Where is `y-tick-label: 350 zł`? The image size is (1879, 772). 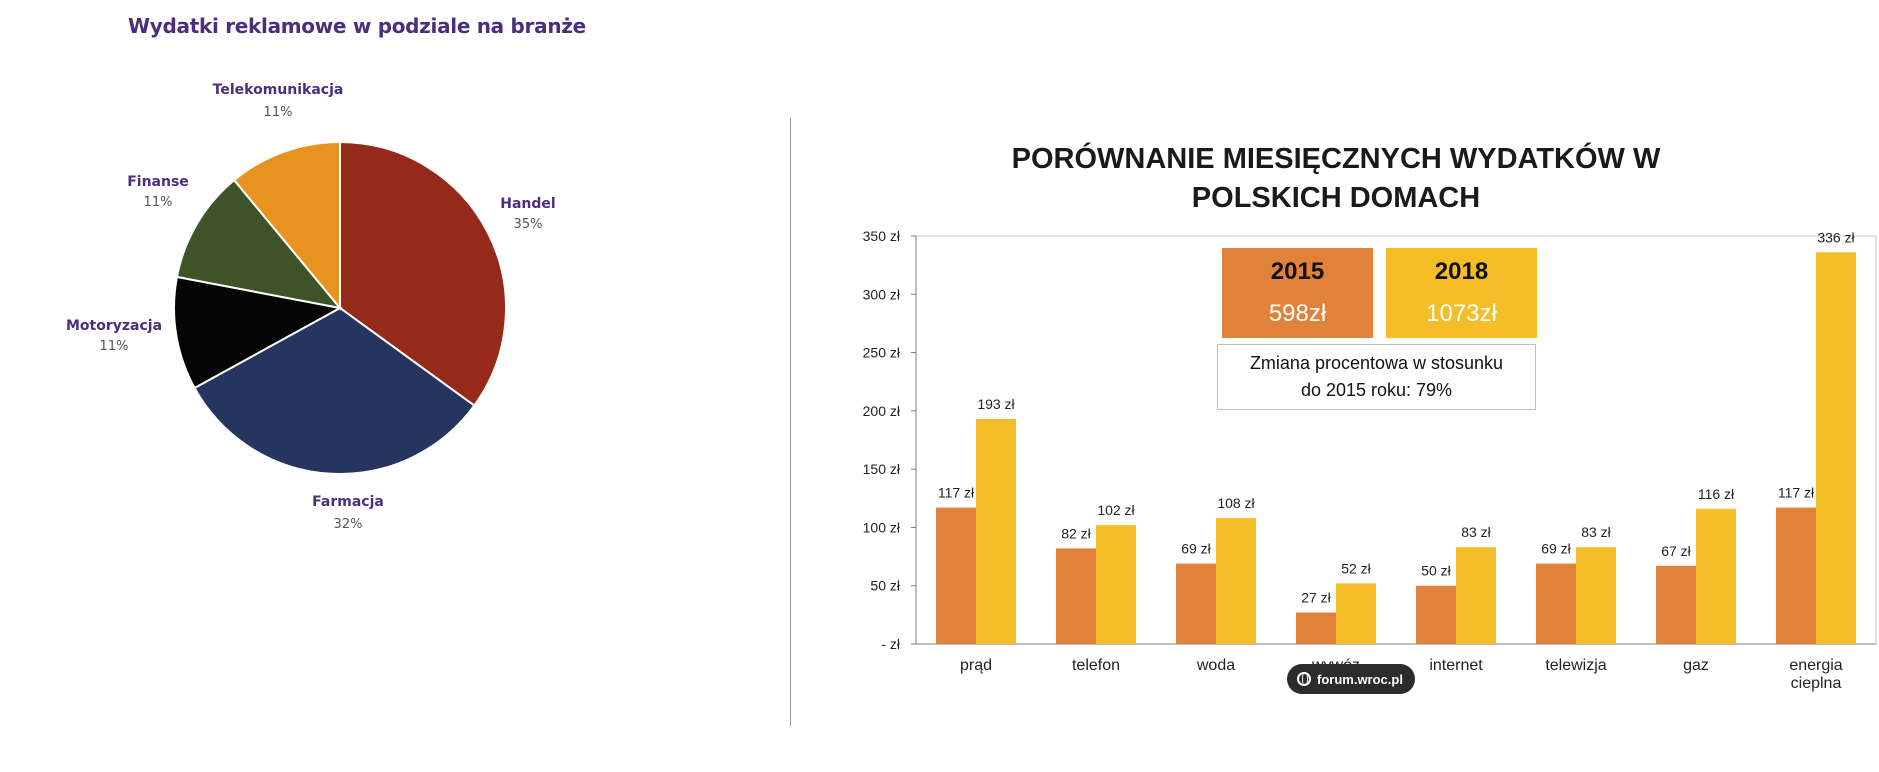
y-tick-label: 350 zł is located at coordinates (882, 236).